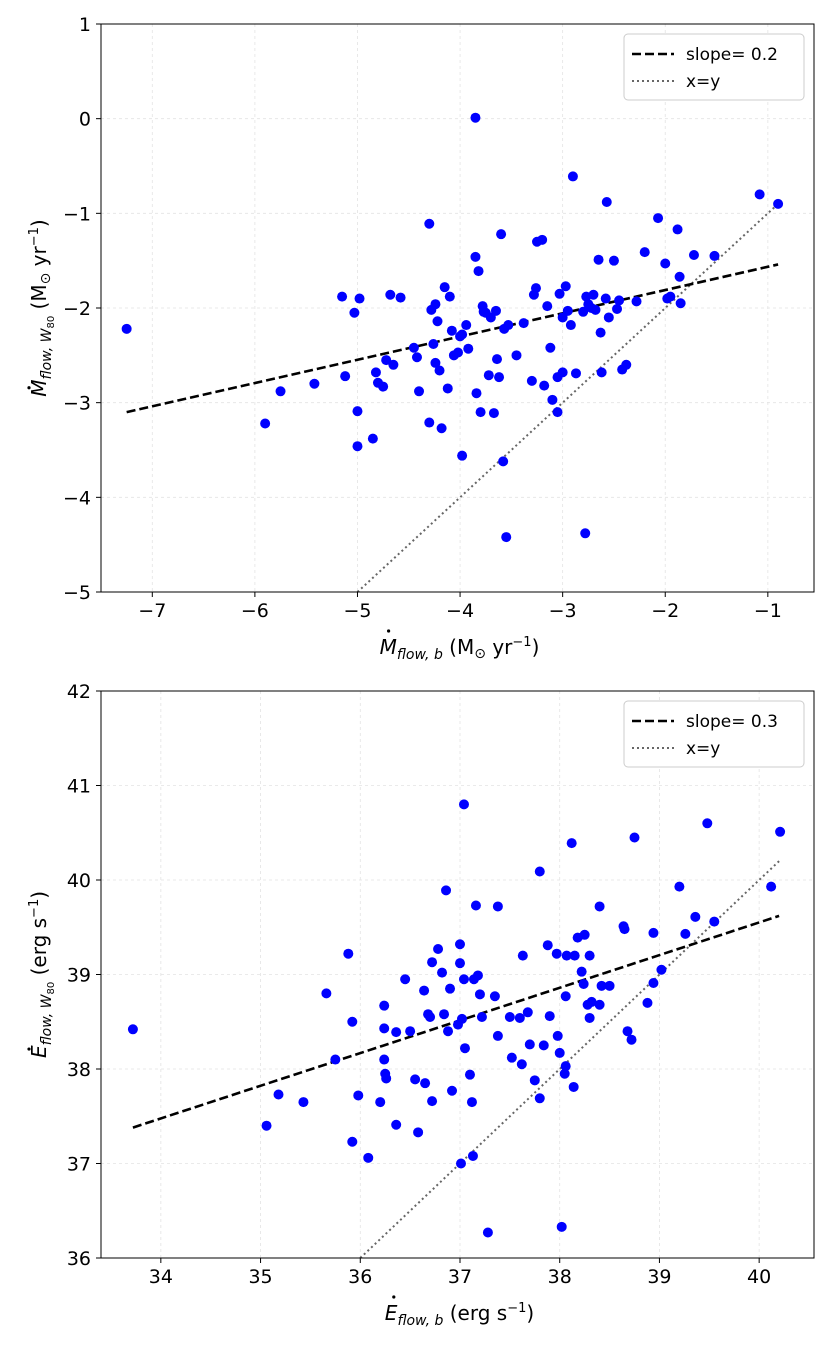  What do you see at coordinates (77, 309) in the screenshot?
I see `y-tick-label: −2` at bounding box center [77, 309].